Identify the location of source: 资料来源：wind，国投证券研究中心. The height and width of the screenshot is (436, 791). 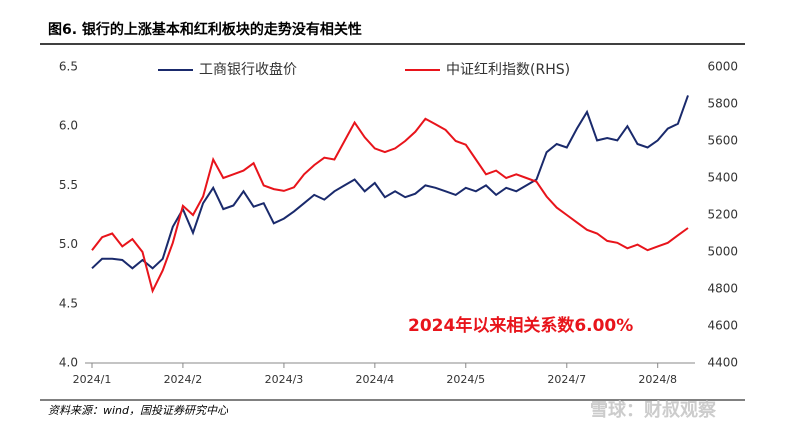
(138, 410).